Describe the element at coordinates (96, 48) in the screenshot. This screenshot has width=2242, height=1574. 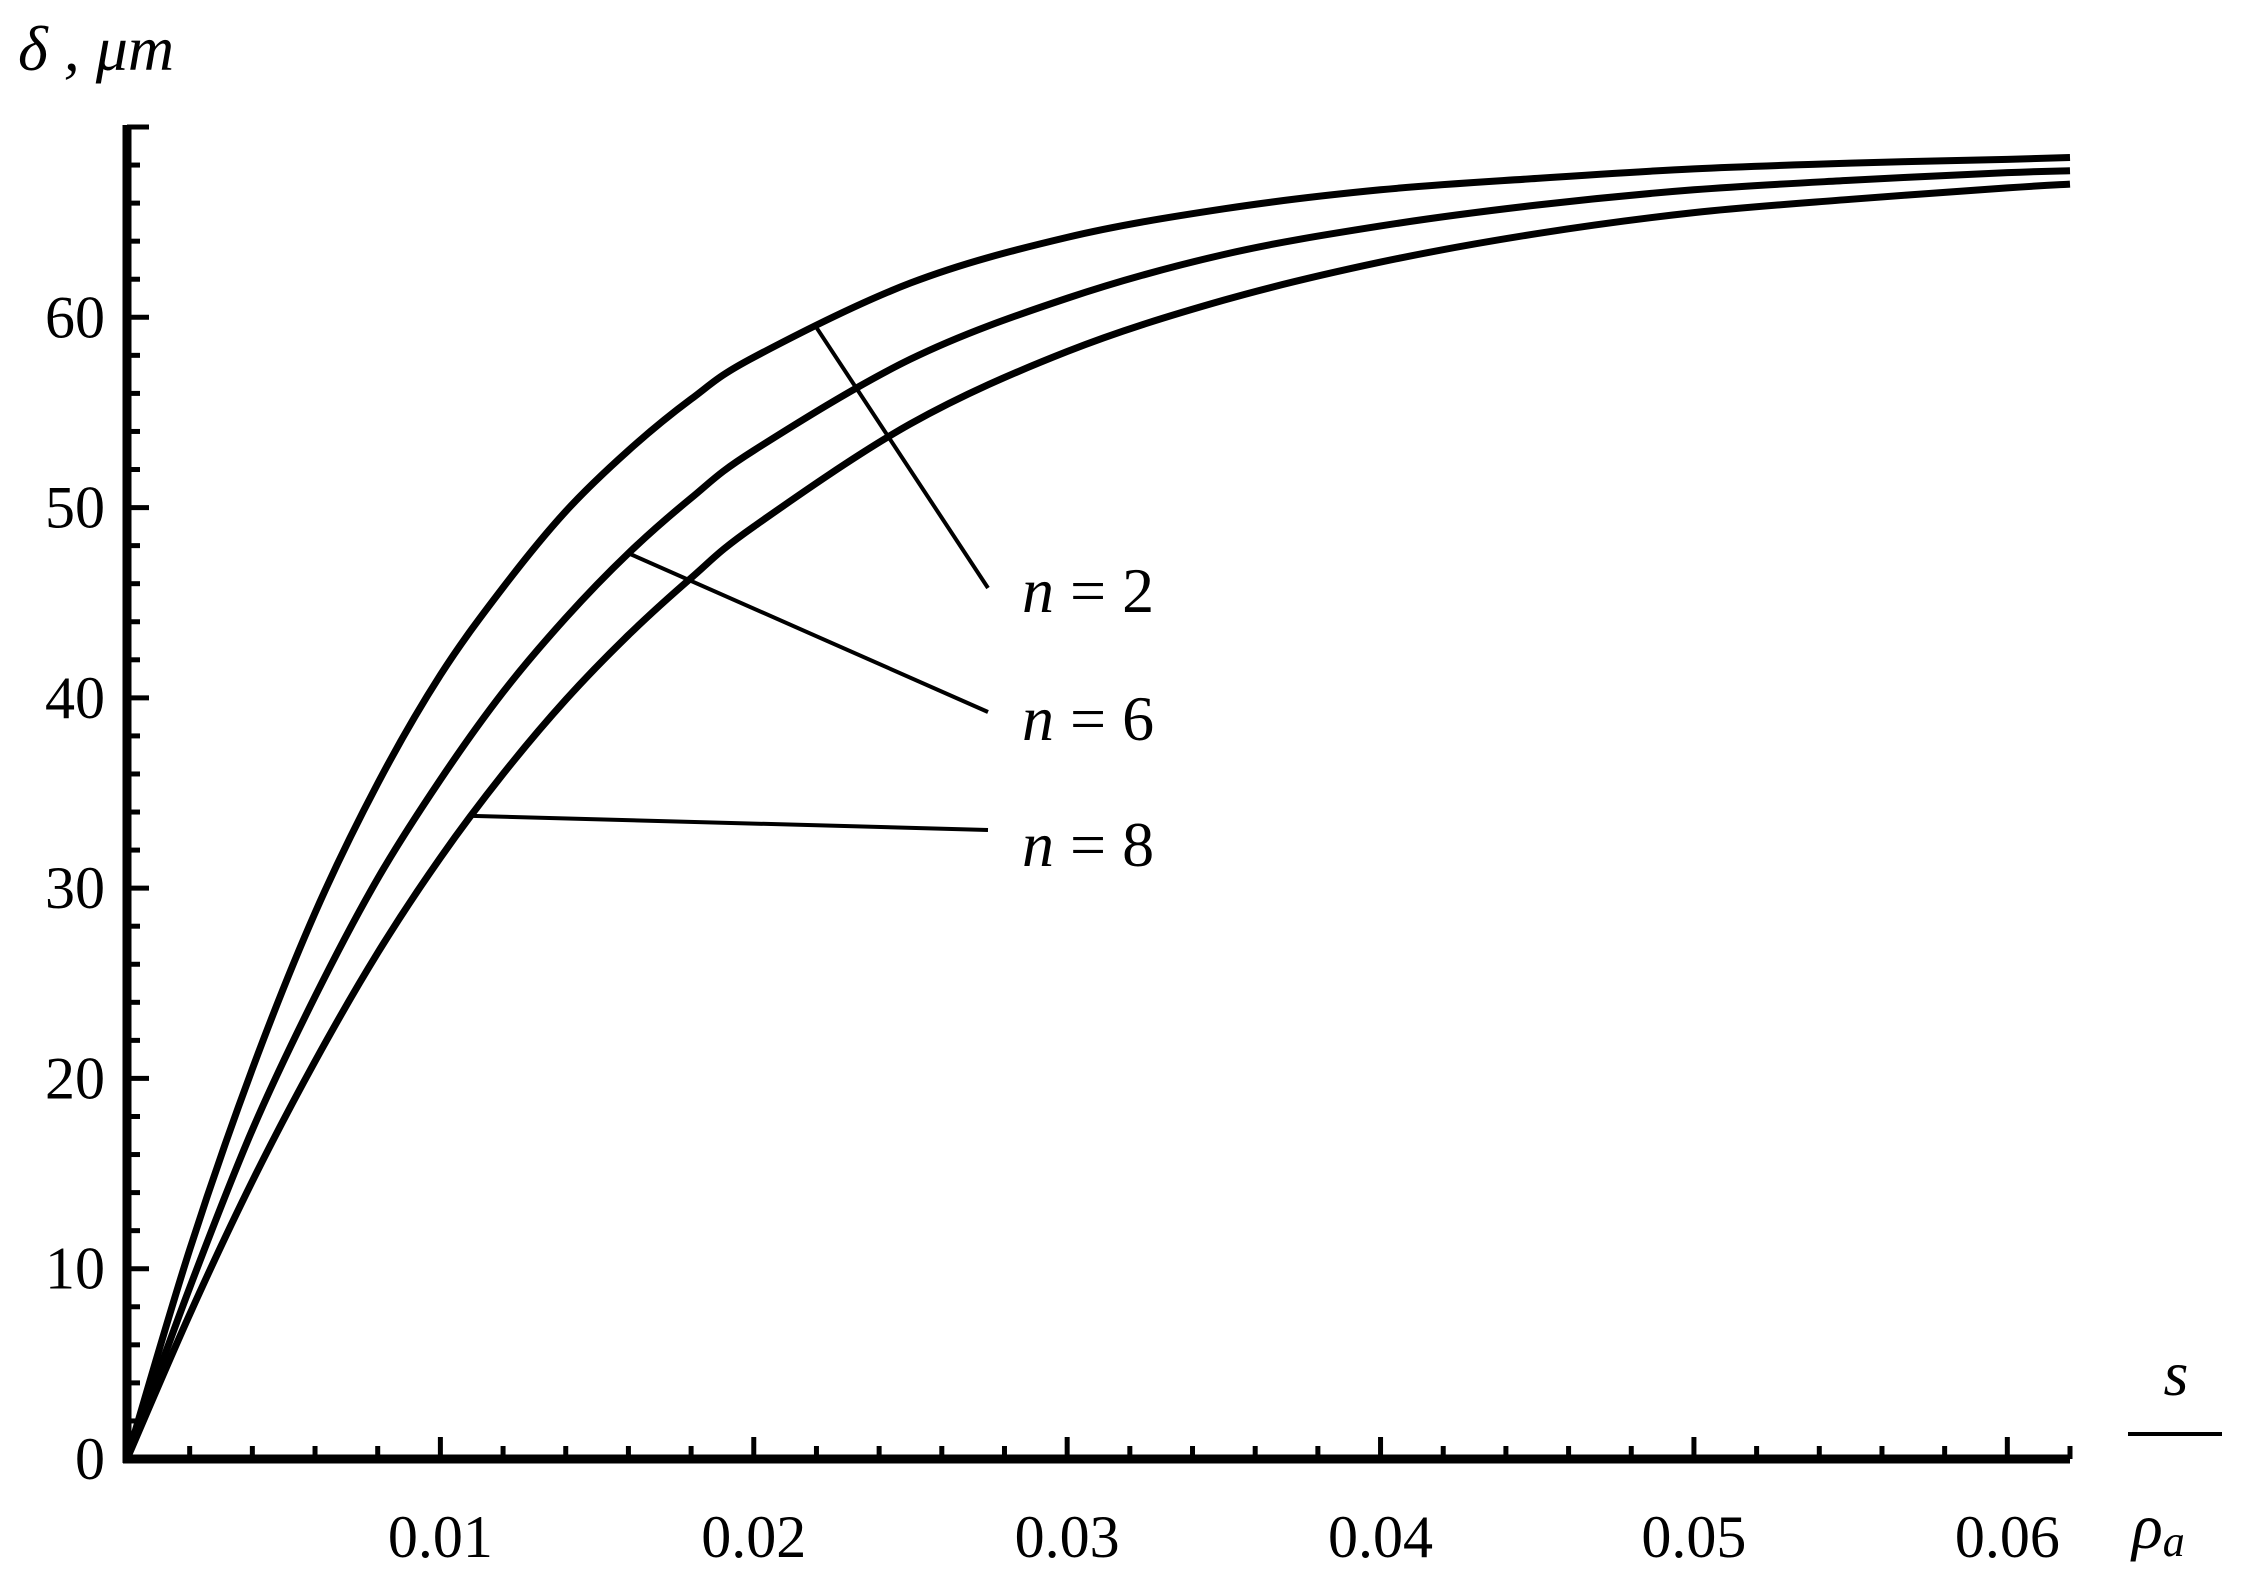
I see `y-axis-label: δ , μm` at that location.